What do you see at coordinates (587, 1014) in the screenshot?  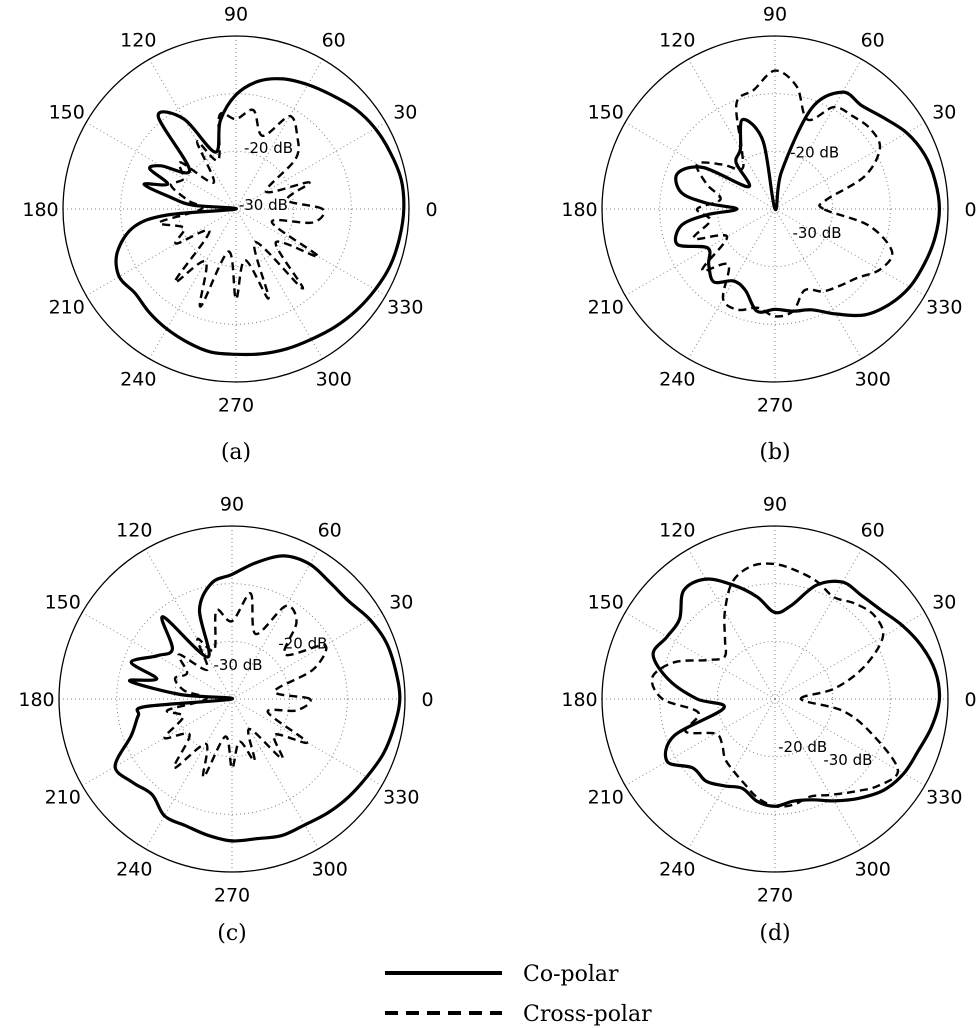 I see `legend-label-cross-polar: Cross-polar` at bounding box center [587, 1014].